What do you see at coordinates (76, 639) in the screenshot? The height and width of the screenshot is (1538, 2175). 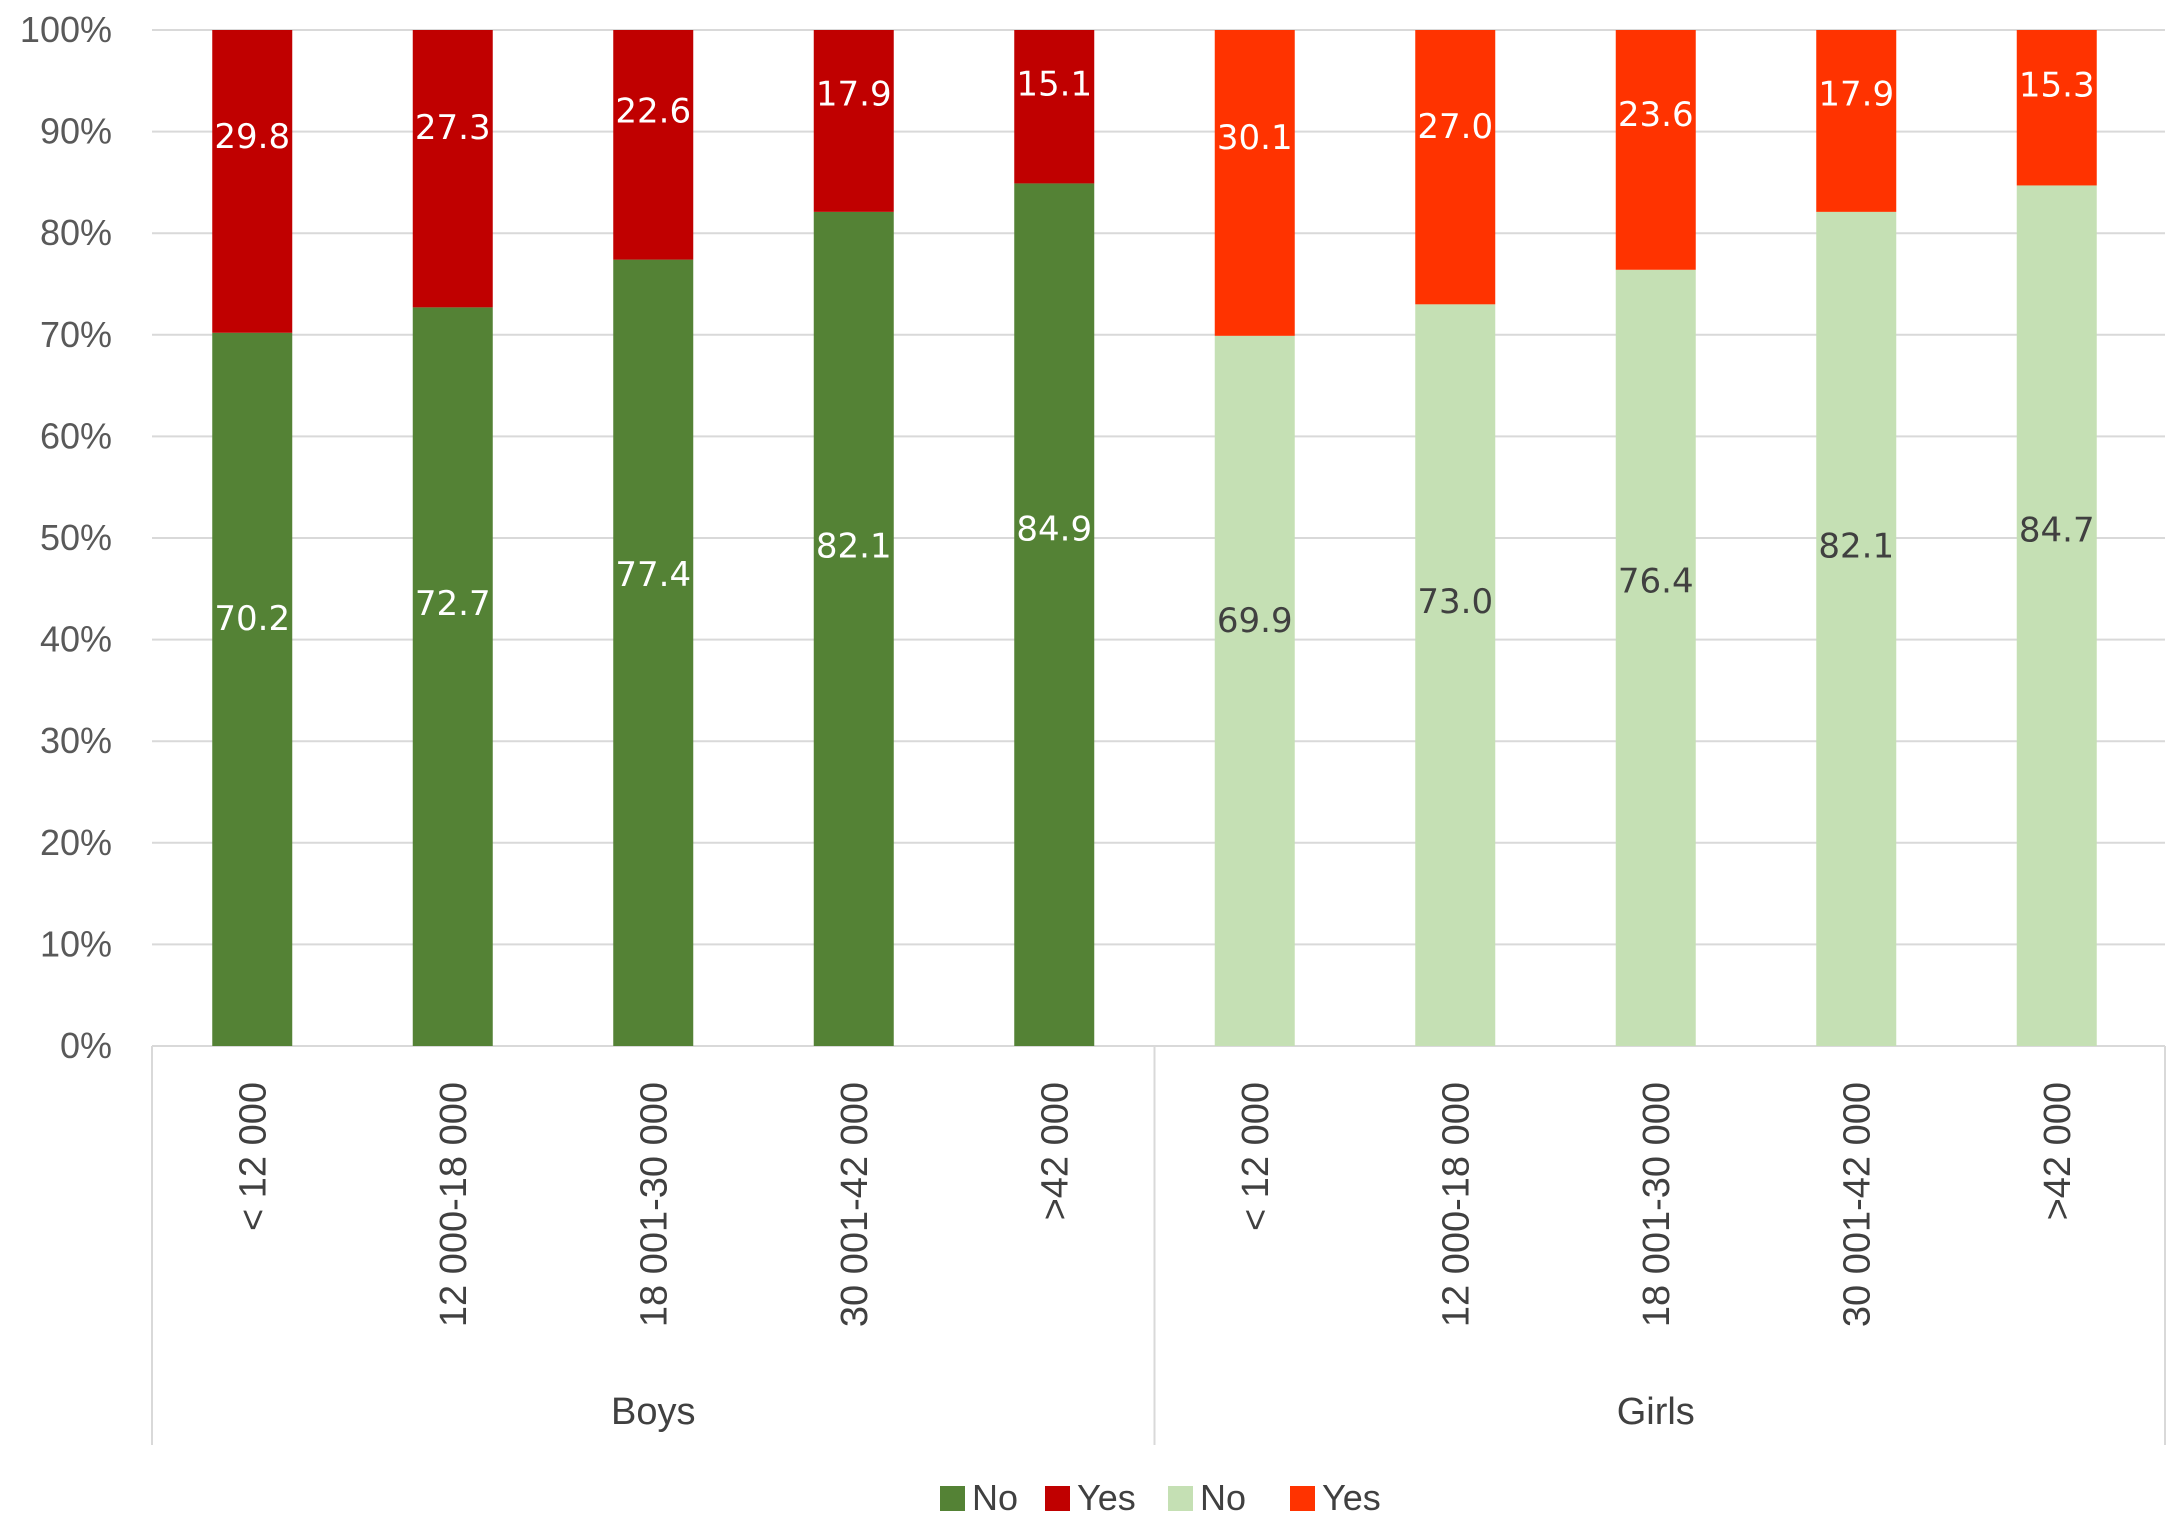 I see `y-tick-label: 40%` at bounding box center [76, 639].